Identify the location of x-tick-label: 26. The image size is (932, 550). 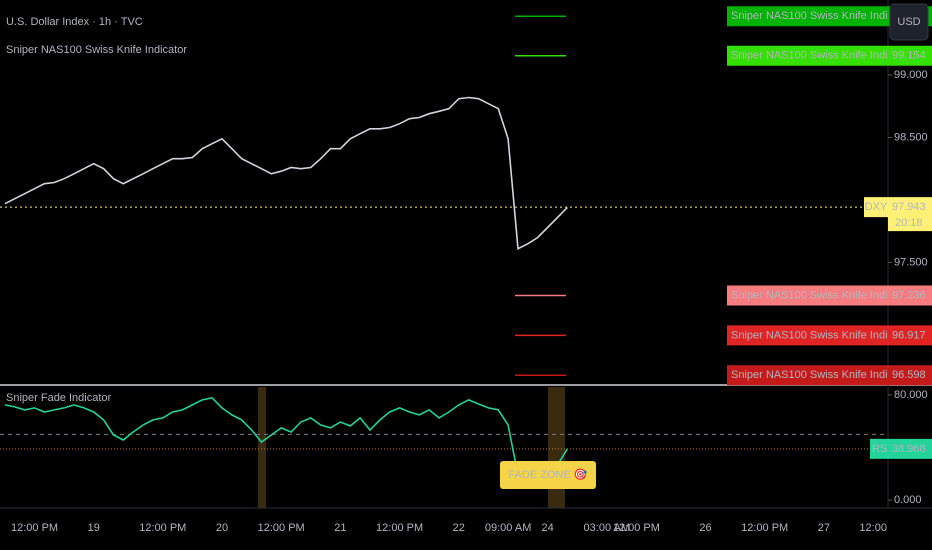
(705, 528).